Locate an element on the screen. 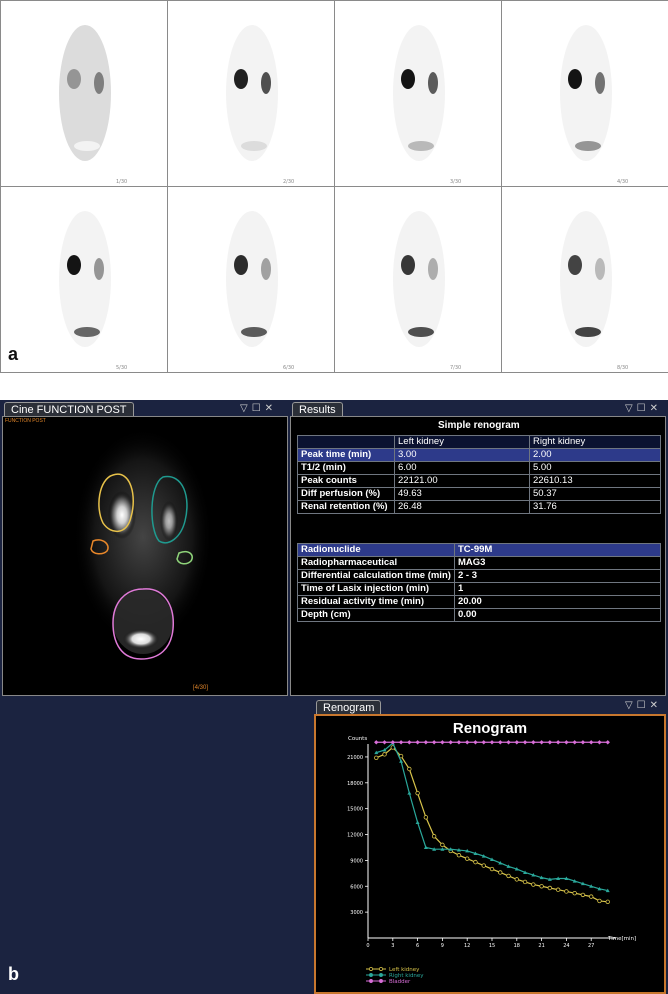 The width and height of the screenshot is (668, 994). param-value: 1 is located at coordinates (557, 589).